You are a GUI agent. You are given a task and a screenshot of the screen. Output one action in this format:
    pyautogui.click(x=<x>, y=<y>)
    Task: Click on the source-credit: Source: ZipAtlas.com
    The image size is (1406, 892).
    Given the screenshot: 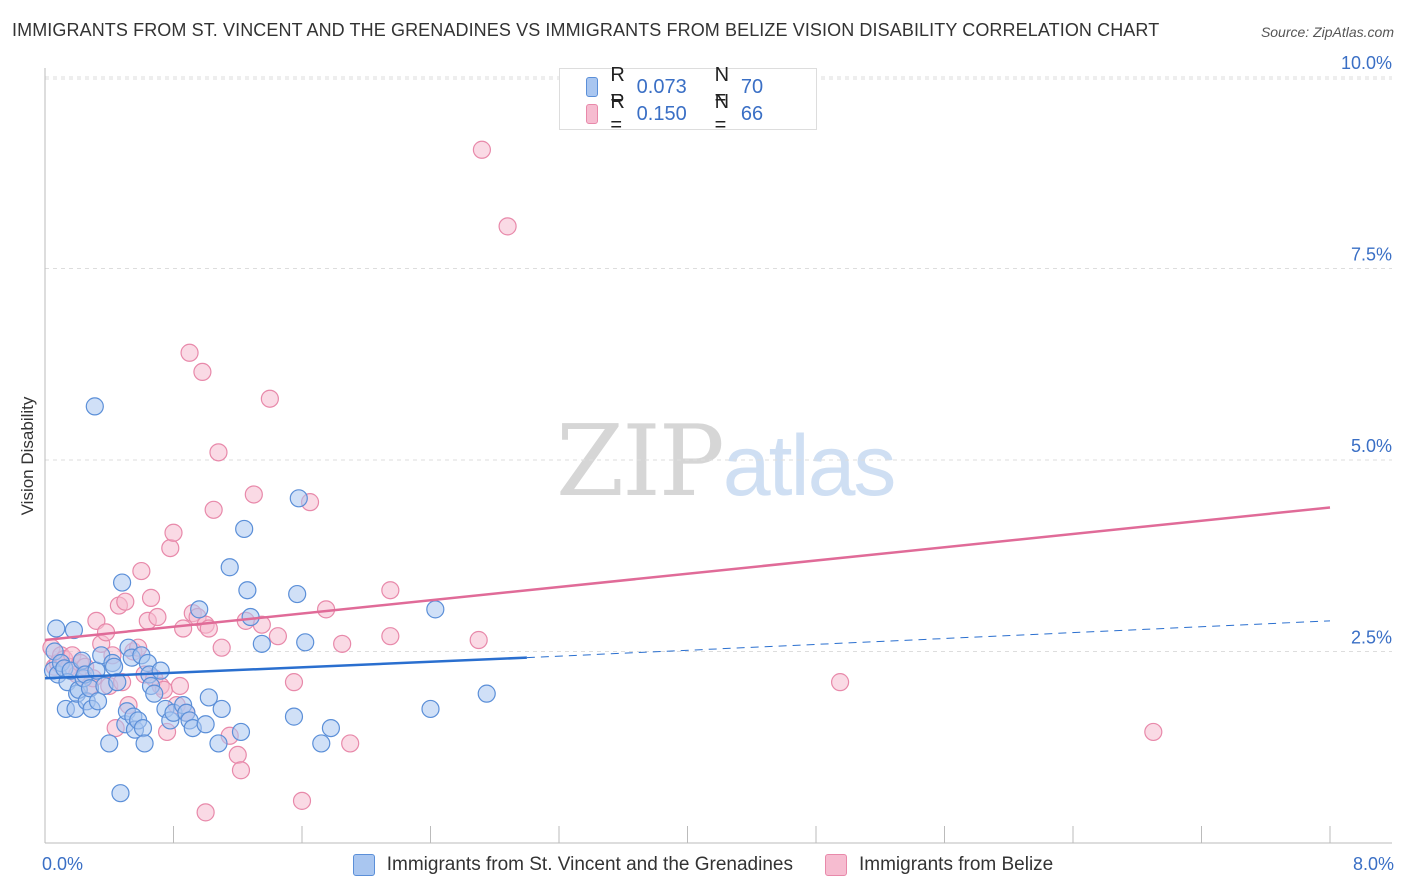 What is the action you would take?
    pyautogui.click(x=1327, y=32)
    